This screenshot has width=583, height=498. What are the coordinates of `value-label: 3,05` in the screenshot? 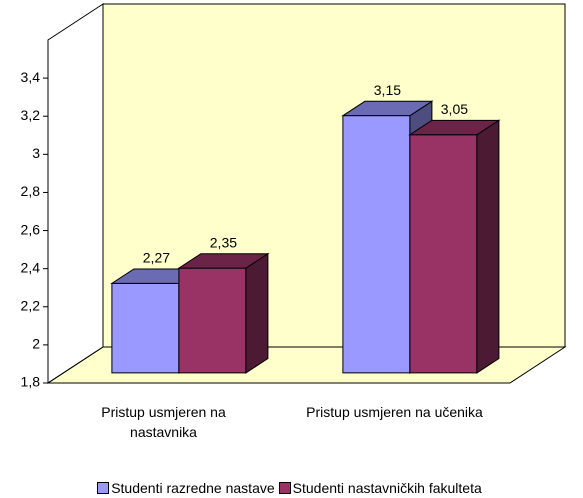 It's located at (454, 109).